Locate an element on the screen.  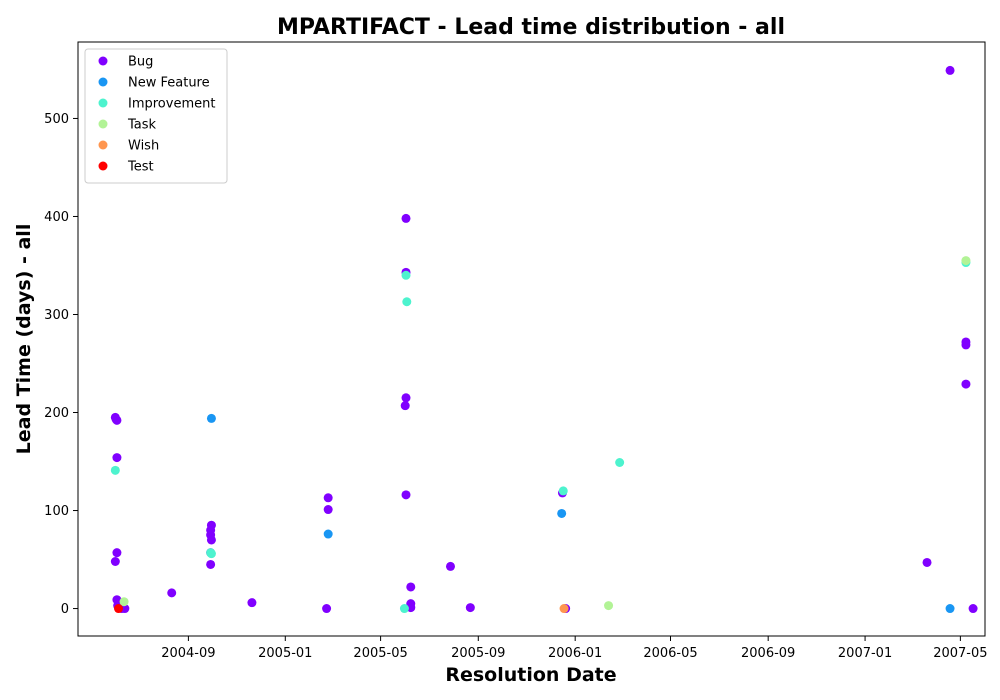
legend-label-improvement: Improvement is located at coordinates (171, 104).